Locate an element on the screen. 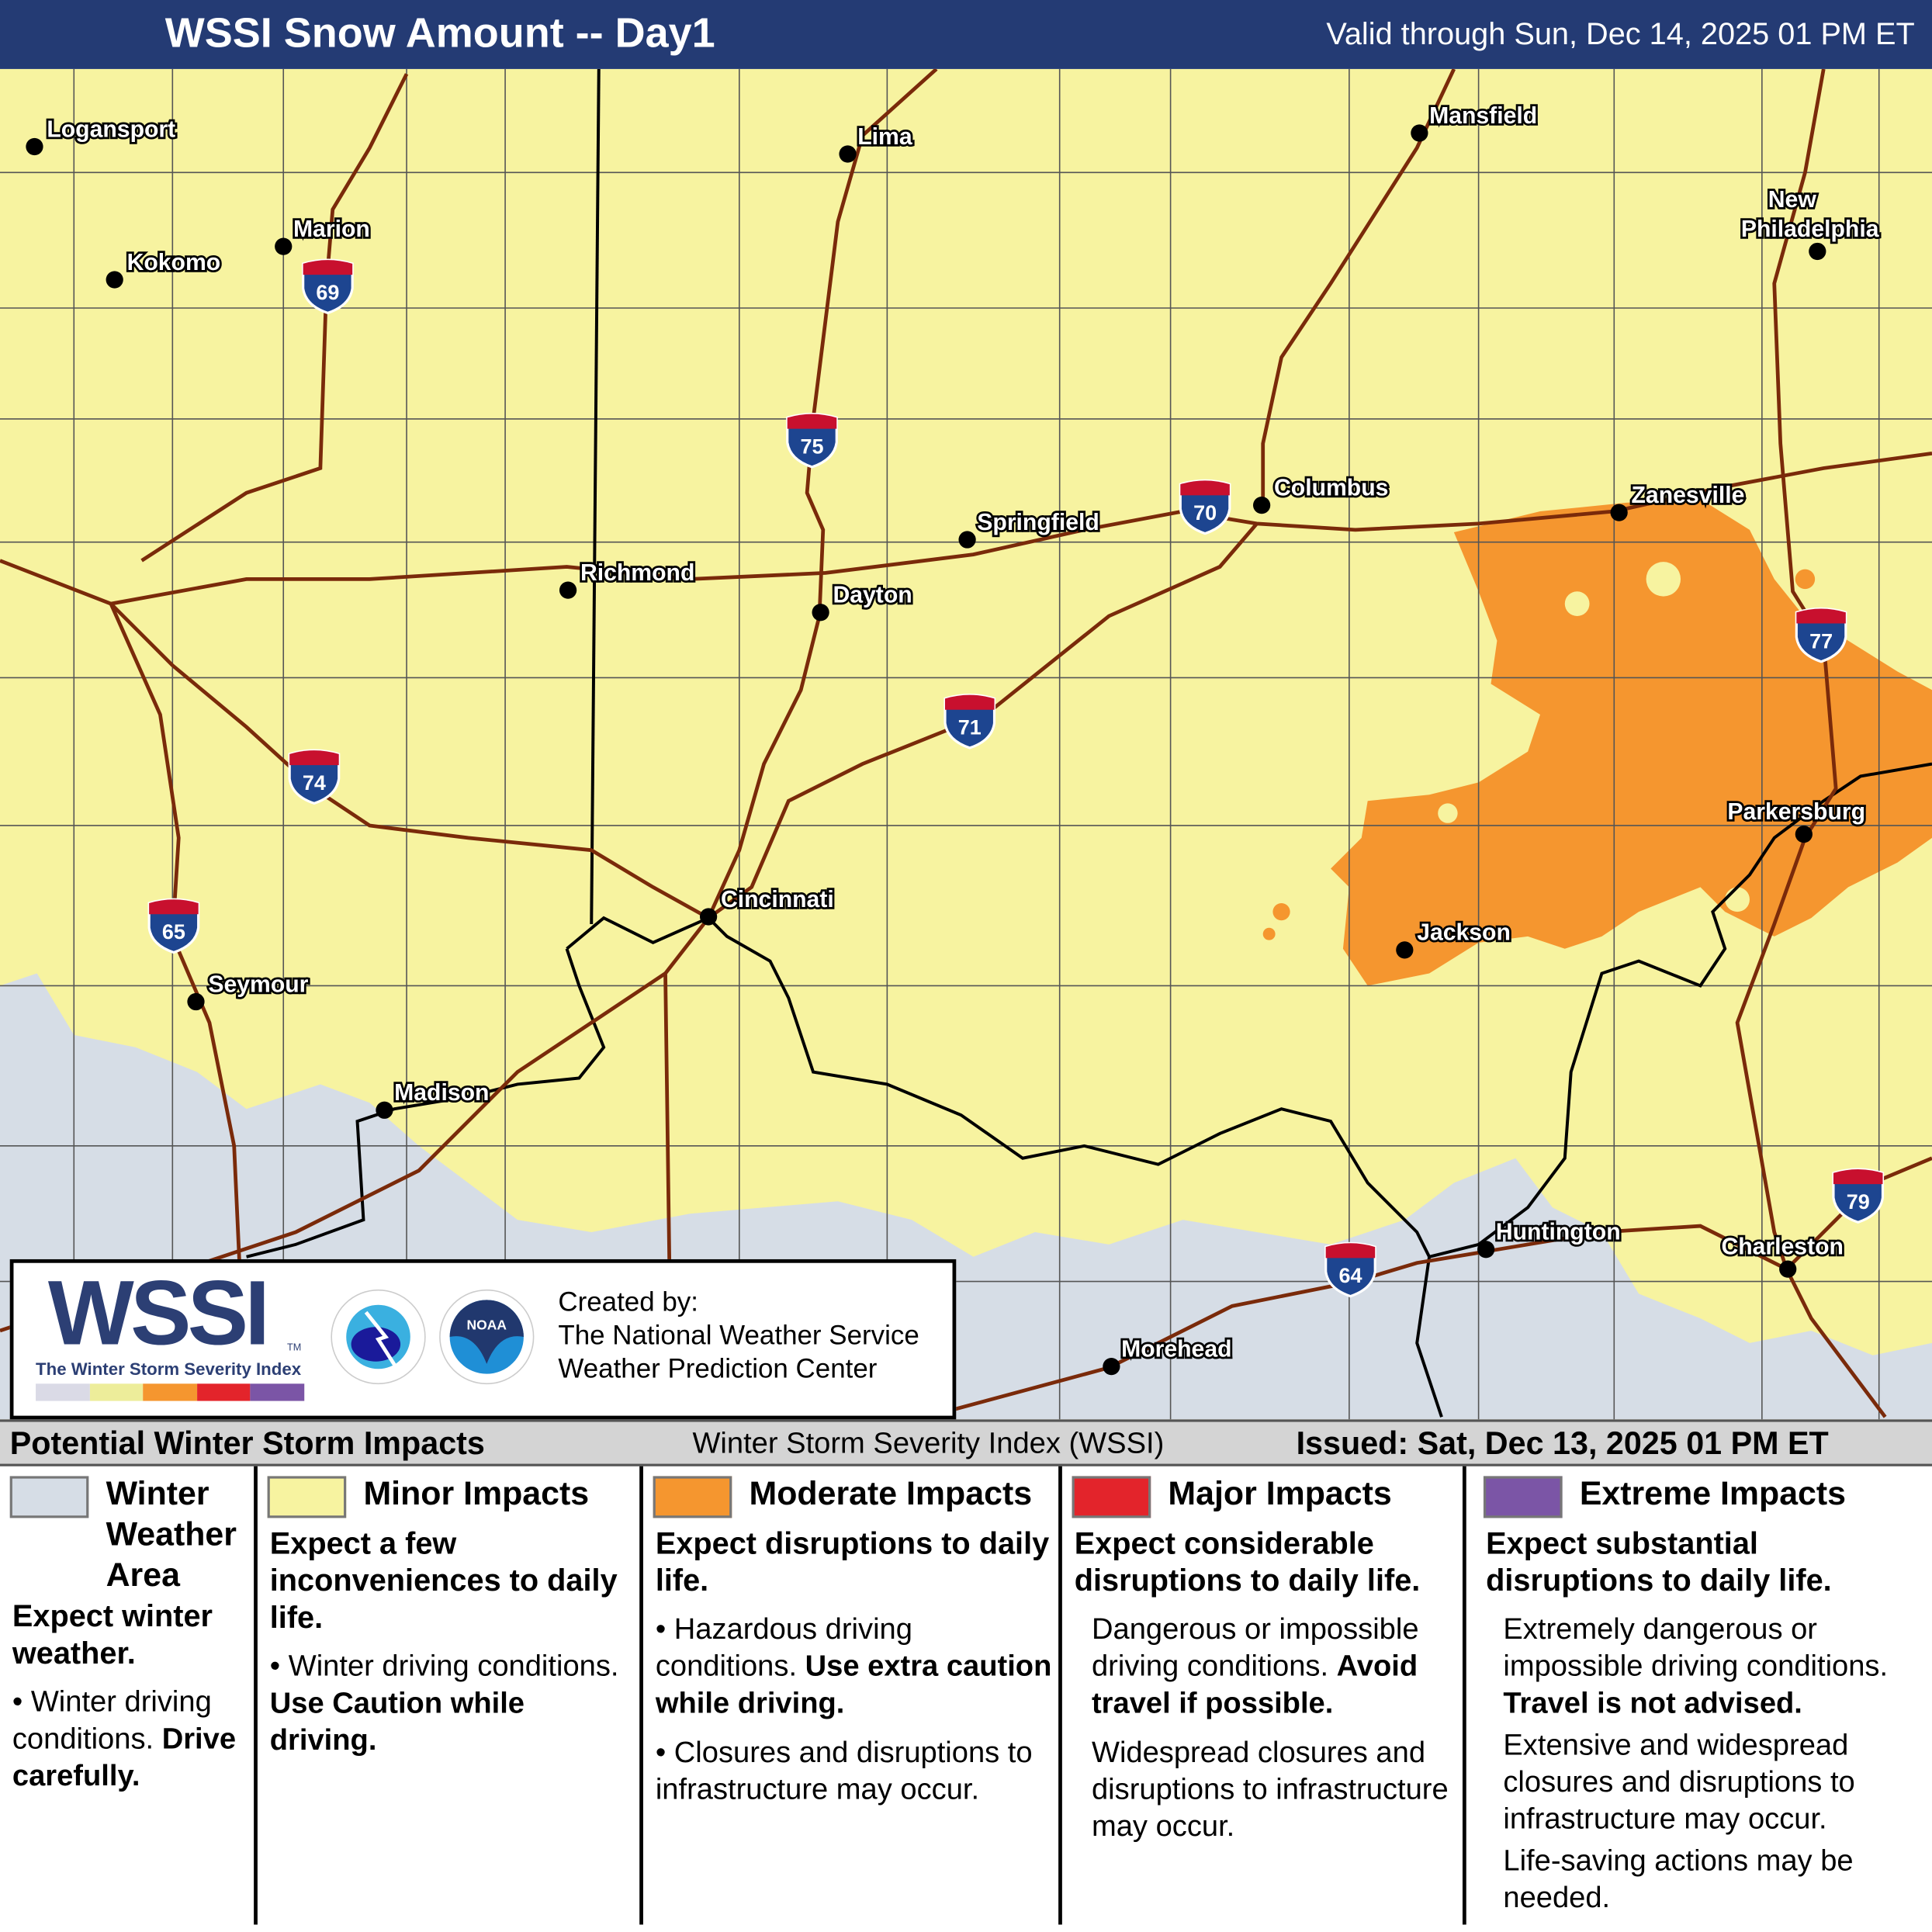  city-zanesville: Zanesville is located at coordinates (1678, 500).